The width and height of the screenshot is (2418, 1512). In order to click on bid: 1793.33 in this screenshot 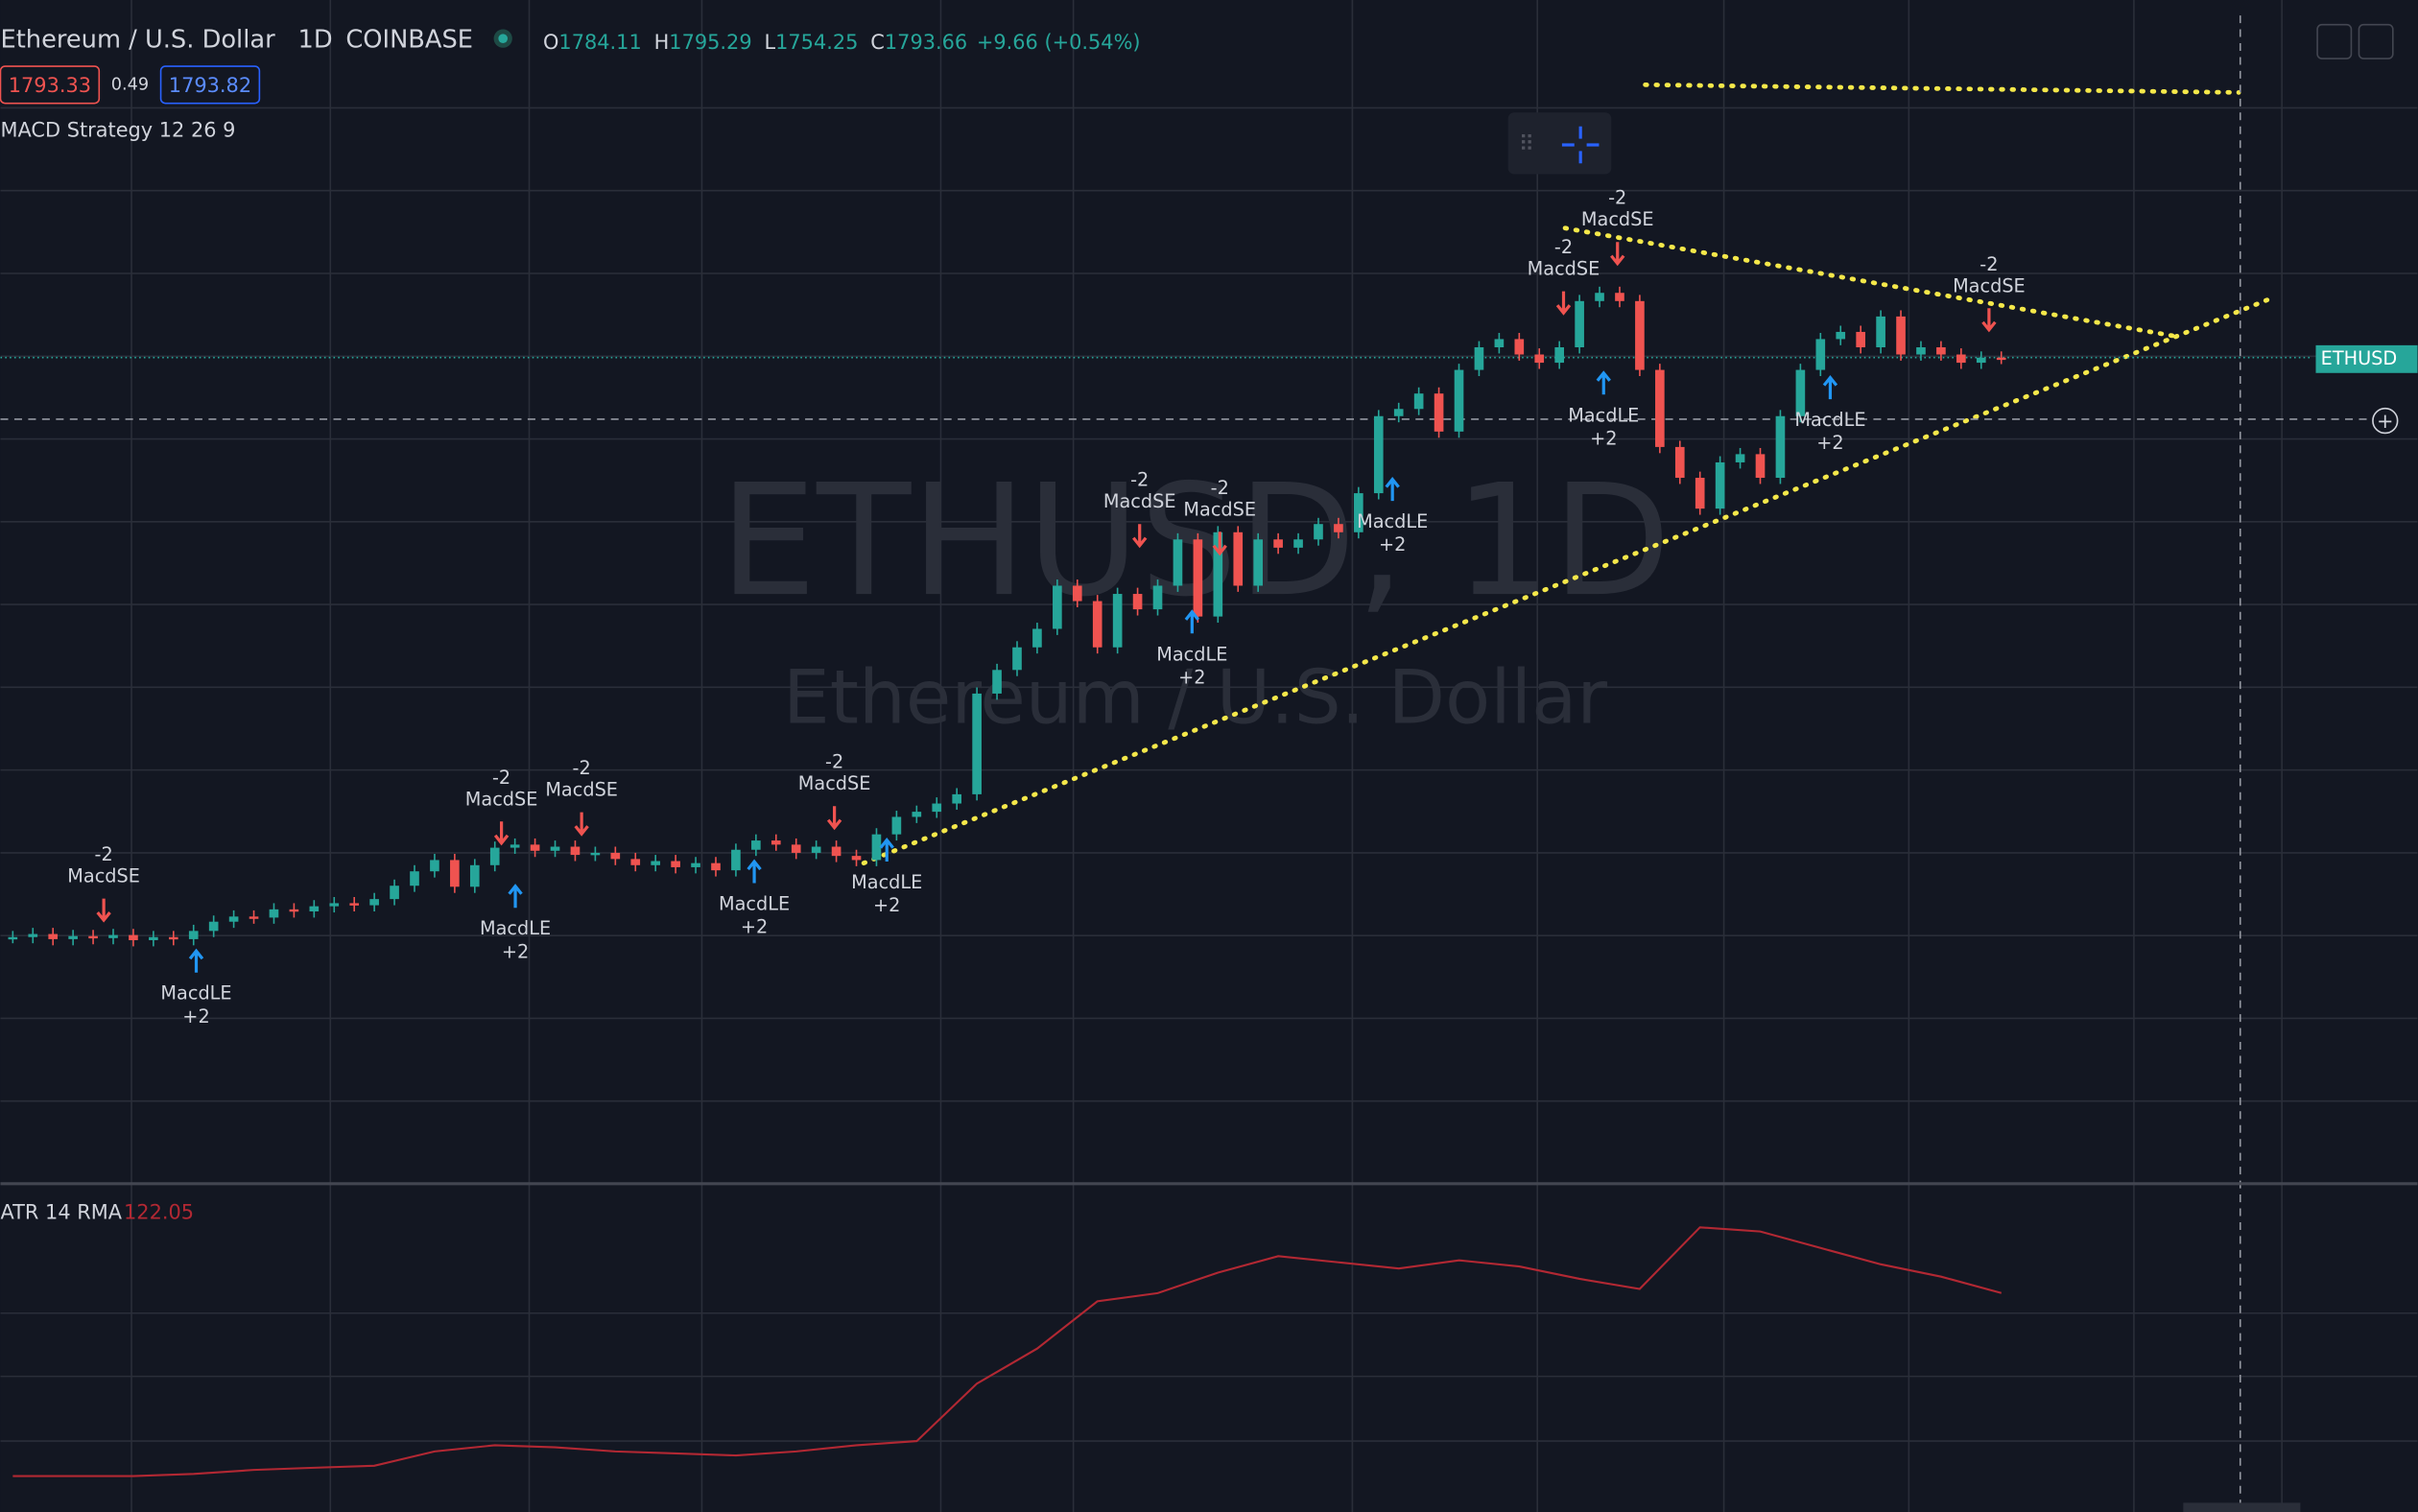, I will do `click(50, 85)`.